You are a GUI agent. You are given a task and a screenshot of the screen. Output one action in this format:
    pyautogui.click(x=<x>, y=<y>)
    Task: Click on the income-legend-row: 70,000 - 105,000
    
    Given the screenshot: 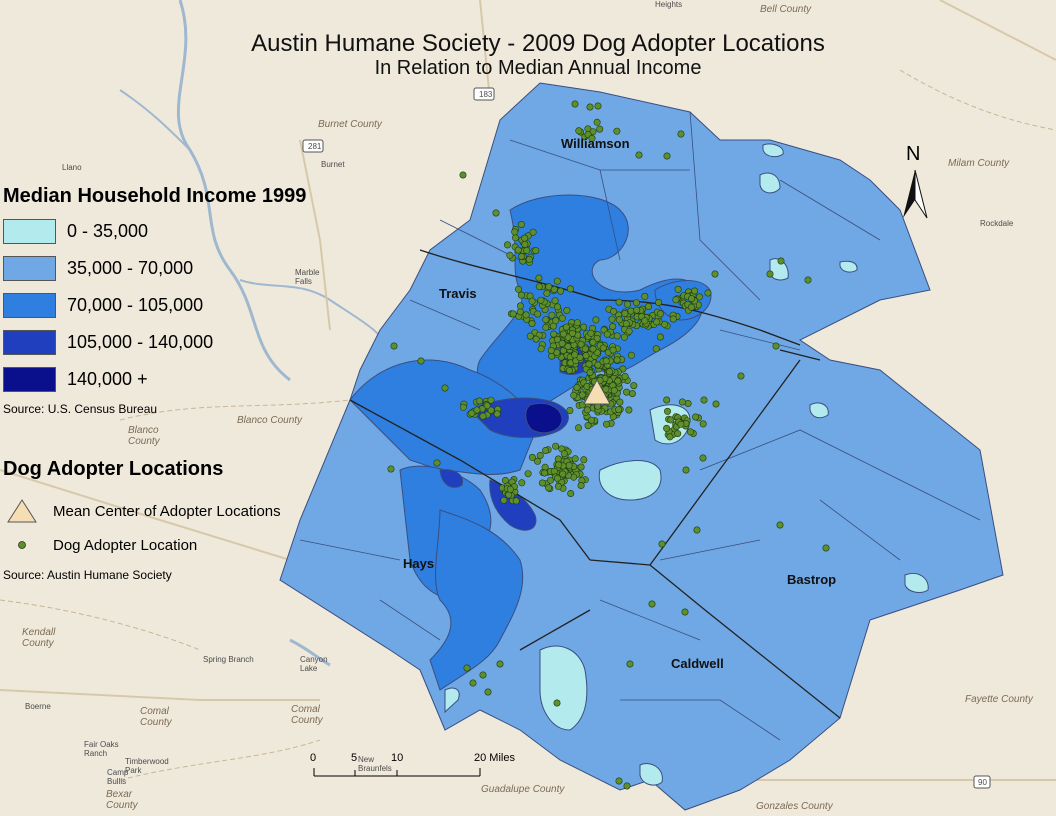 What is the action you would take?
    pyautogui.click(x=103, y=305)
    